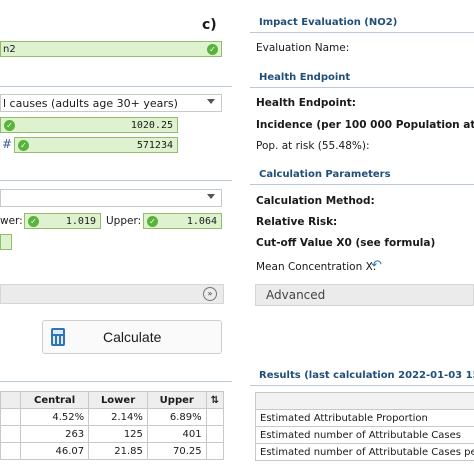 This screenshot has width=474, height=474. Describe the element at coordinates (325, 174) in the screenshot. I see `calculation-parameters-header: Calculation Parameters` at that location.